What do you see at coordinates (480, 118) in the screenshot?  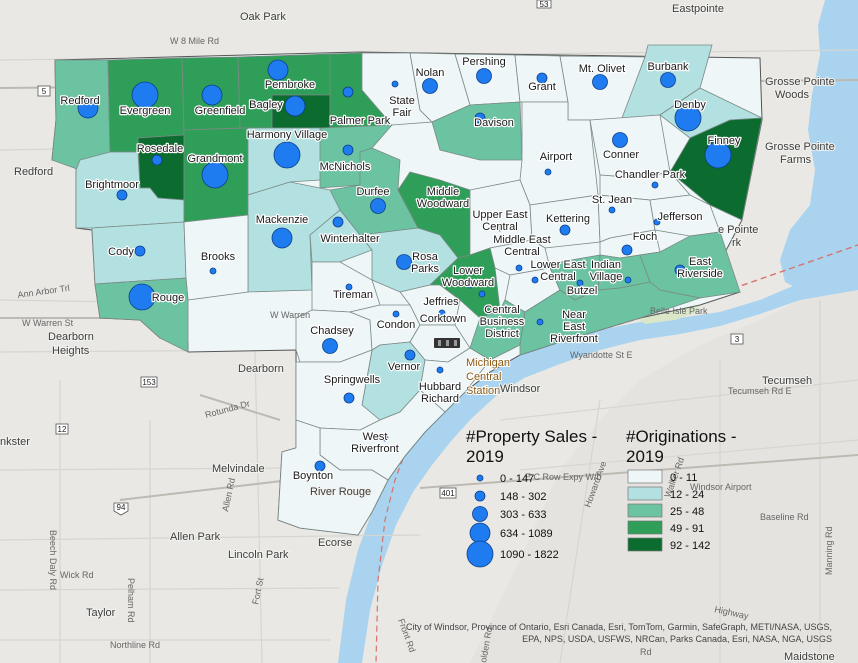 I see `bubble-davison` at bounding box center [480, 118].